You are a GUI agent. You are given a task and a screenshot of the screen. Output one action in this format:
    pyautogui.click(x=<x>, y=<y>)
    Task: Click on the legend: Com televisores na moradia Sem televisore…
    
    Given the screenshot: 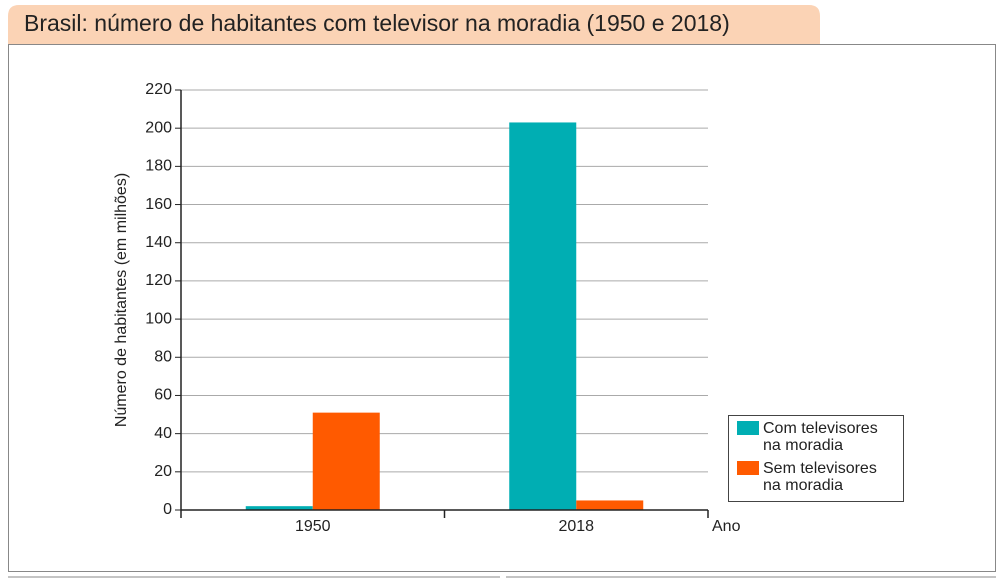 What is the action you would take?
    pyautogui.click(x=816, y=458)
    